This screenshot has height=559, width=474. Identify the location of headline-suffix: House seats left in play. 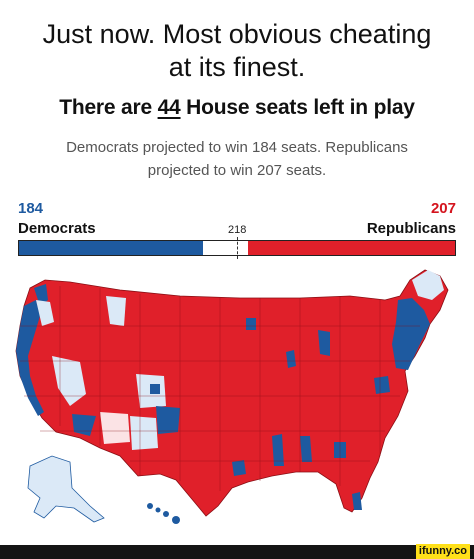
(297, 107).